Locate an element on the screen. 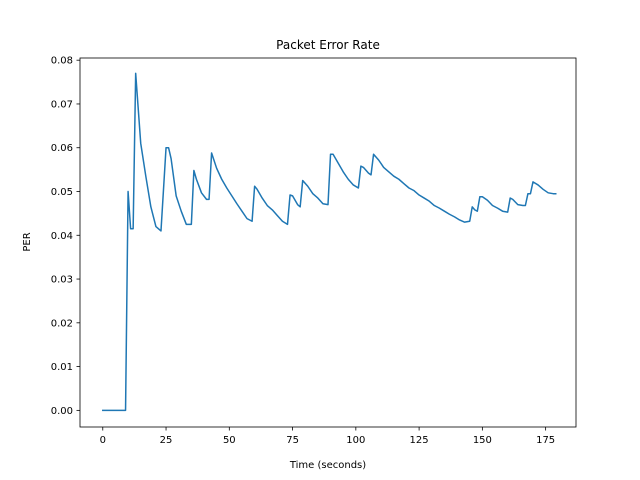  x-tick-label: 100 is located at coordinates (355, 440).